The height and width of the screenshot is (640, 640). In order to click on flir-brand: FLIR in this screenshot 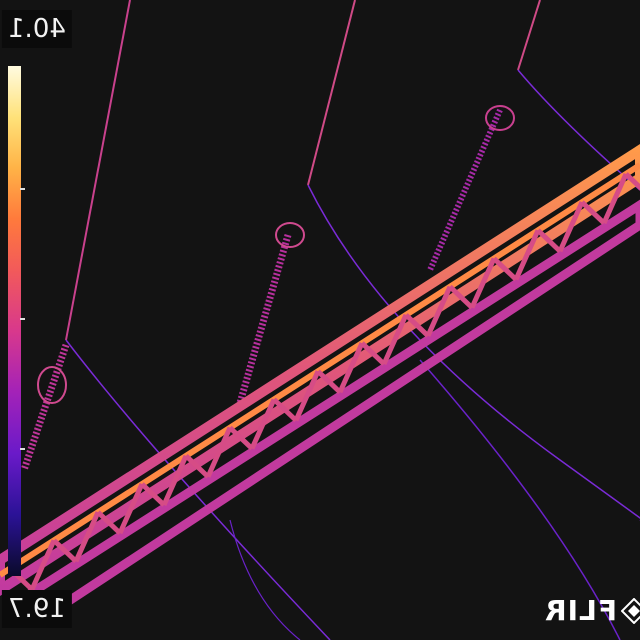, I will do `click(592, 610)`.